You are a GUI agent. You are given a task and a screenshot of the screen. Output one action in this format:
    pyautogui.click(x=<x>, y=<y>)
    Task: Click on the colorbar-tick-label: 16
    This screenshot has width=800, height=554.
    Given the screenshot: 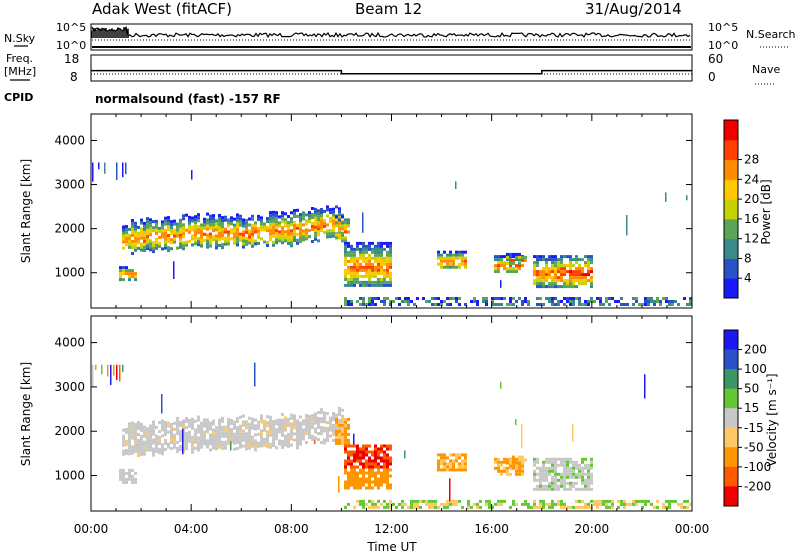 What is the action you would take?
    pyautogui.click(x=751, y=219)
    